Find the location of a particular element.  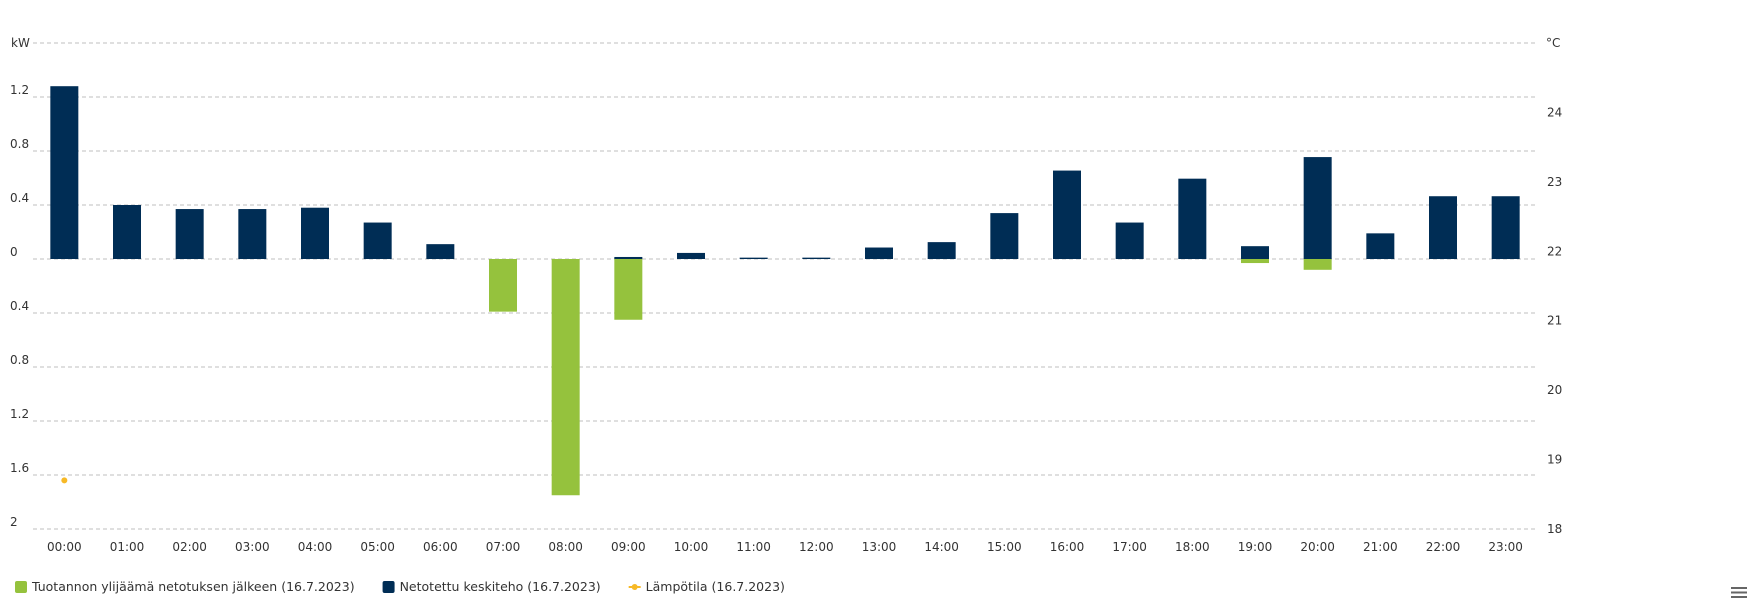

x-axis-tick-label: 10:00 is located at coordinates (691, 547).